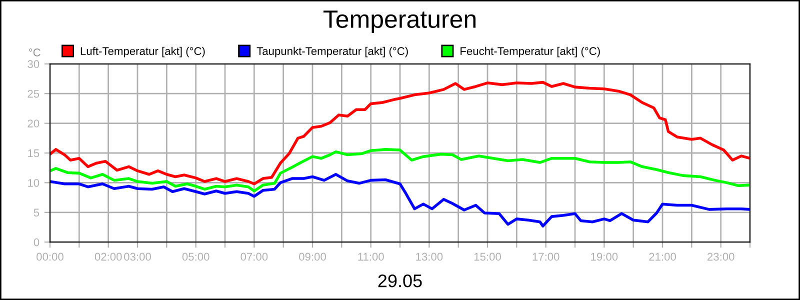 The image size is (800, 300). What do you see at coordinates (37, 242) in the screenshot?
I see `y-tick-label: 0` at bounding box center [37, 242].